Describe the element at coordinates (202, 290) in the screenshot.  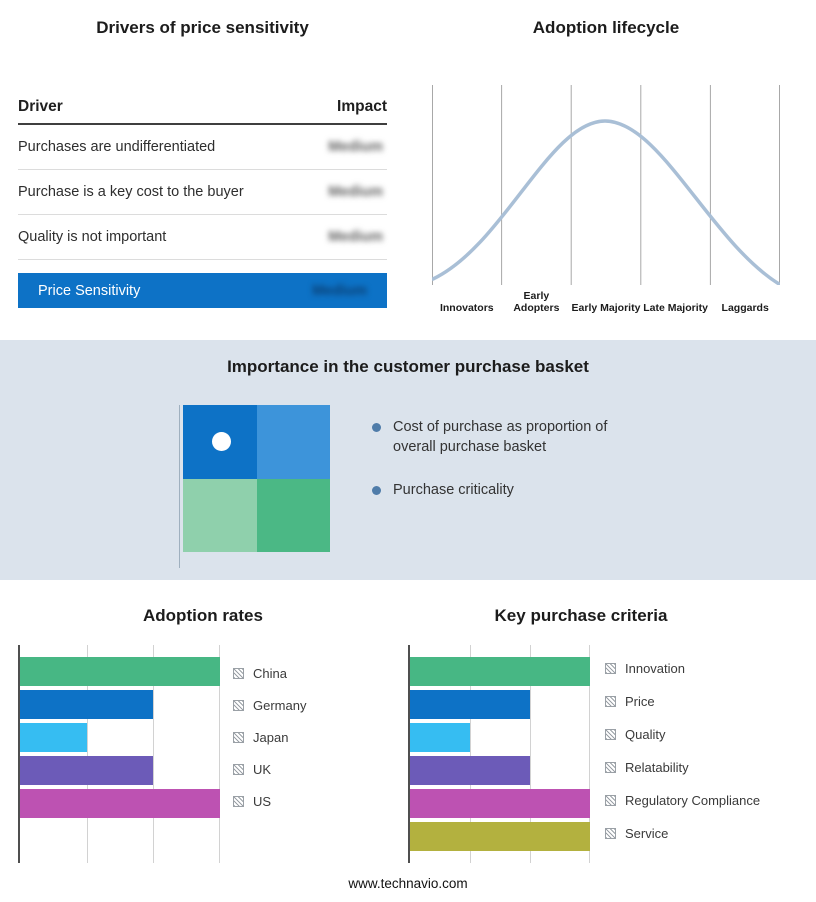
I see `price-sensitivity-summary-row: Price Sensitivity Medium` at that location.